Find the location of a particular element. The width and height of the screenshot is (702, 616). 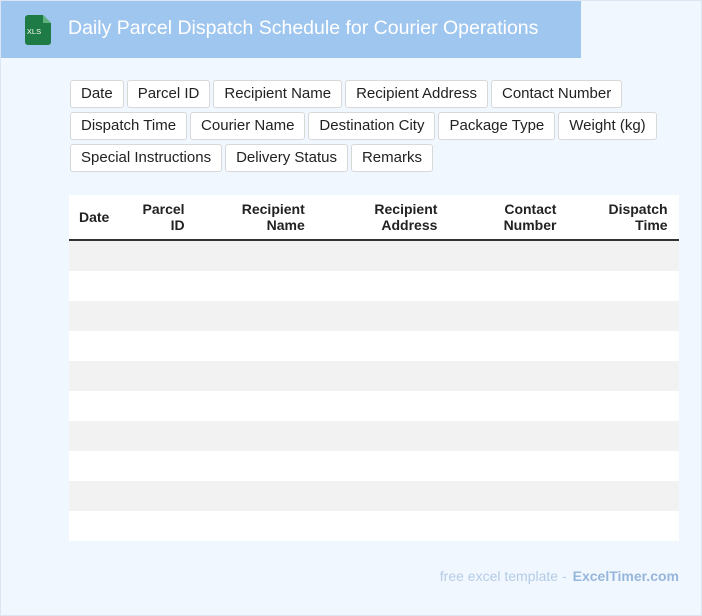

column-header: Contact Number is located at coordinates (505, 218).